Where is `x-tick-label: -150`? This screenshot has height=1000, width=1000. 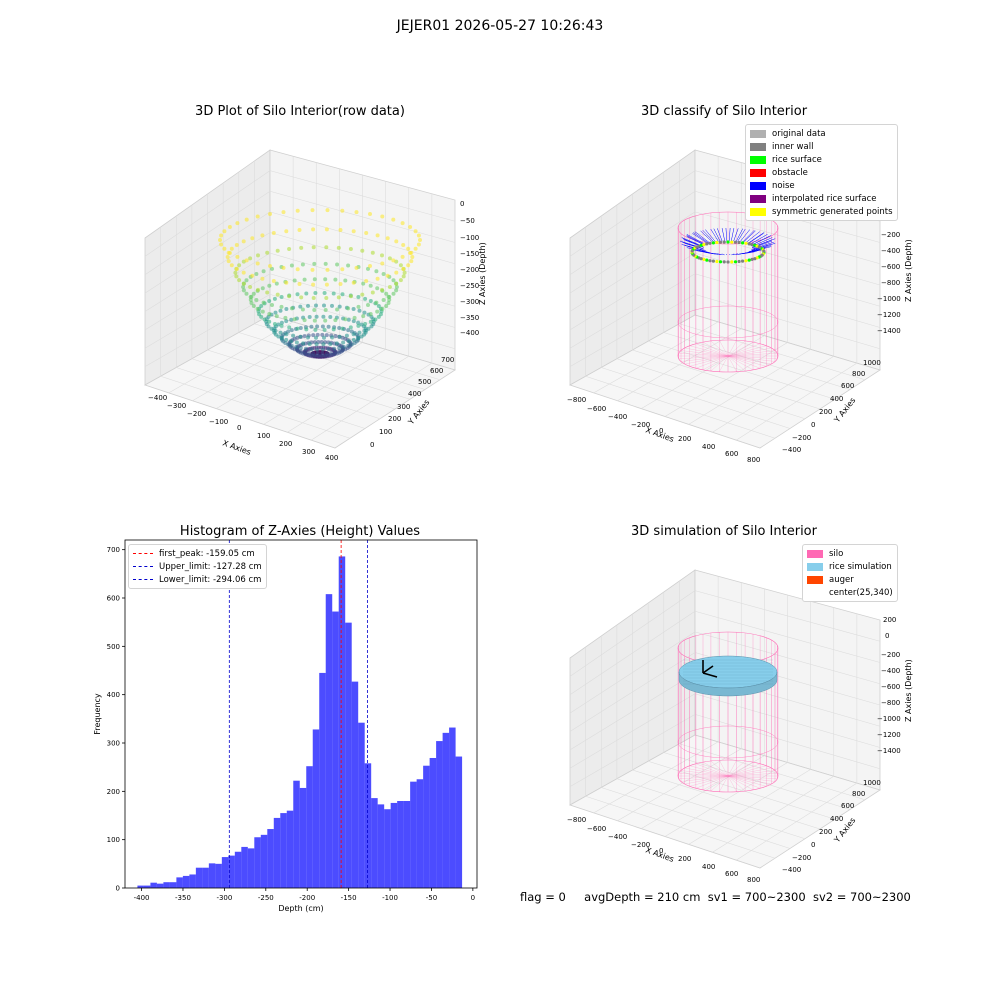 x-tick-label: -150 is located at coordinates (349, 898).